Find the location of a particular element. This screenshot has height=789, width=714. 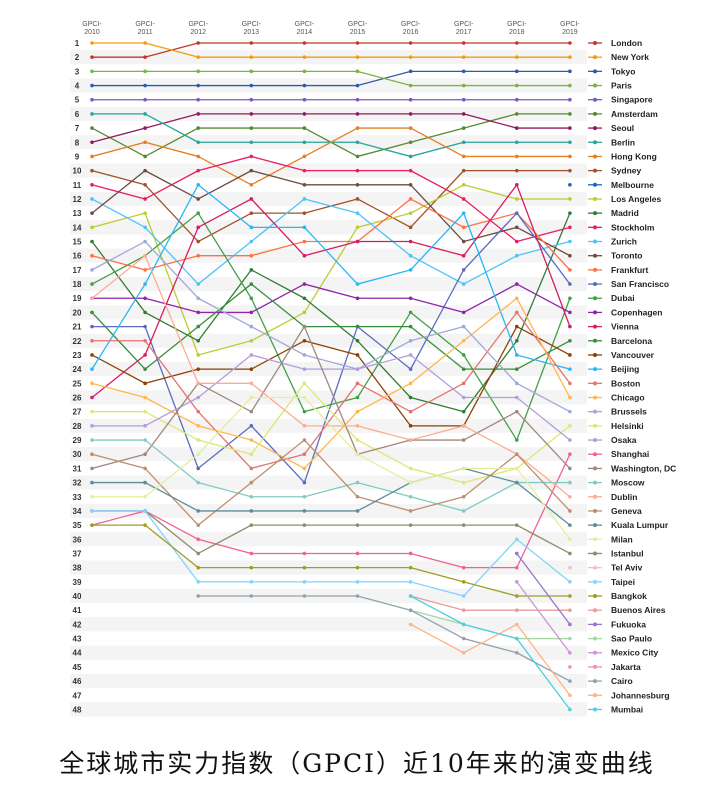

legend-label: Vienna is located at coordinates (625, 327).